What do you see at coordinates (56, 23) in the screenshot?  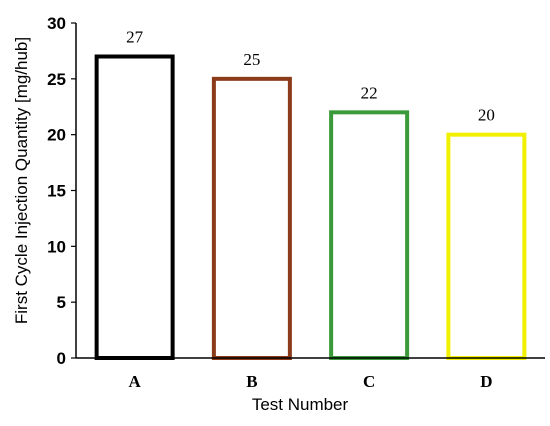 I see `y-tick-label: 30` at bounding box center [56, 23].